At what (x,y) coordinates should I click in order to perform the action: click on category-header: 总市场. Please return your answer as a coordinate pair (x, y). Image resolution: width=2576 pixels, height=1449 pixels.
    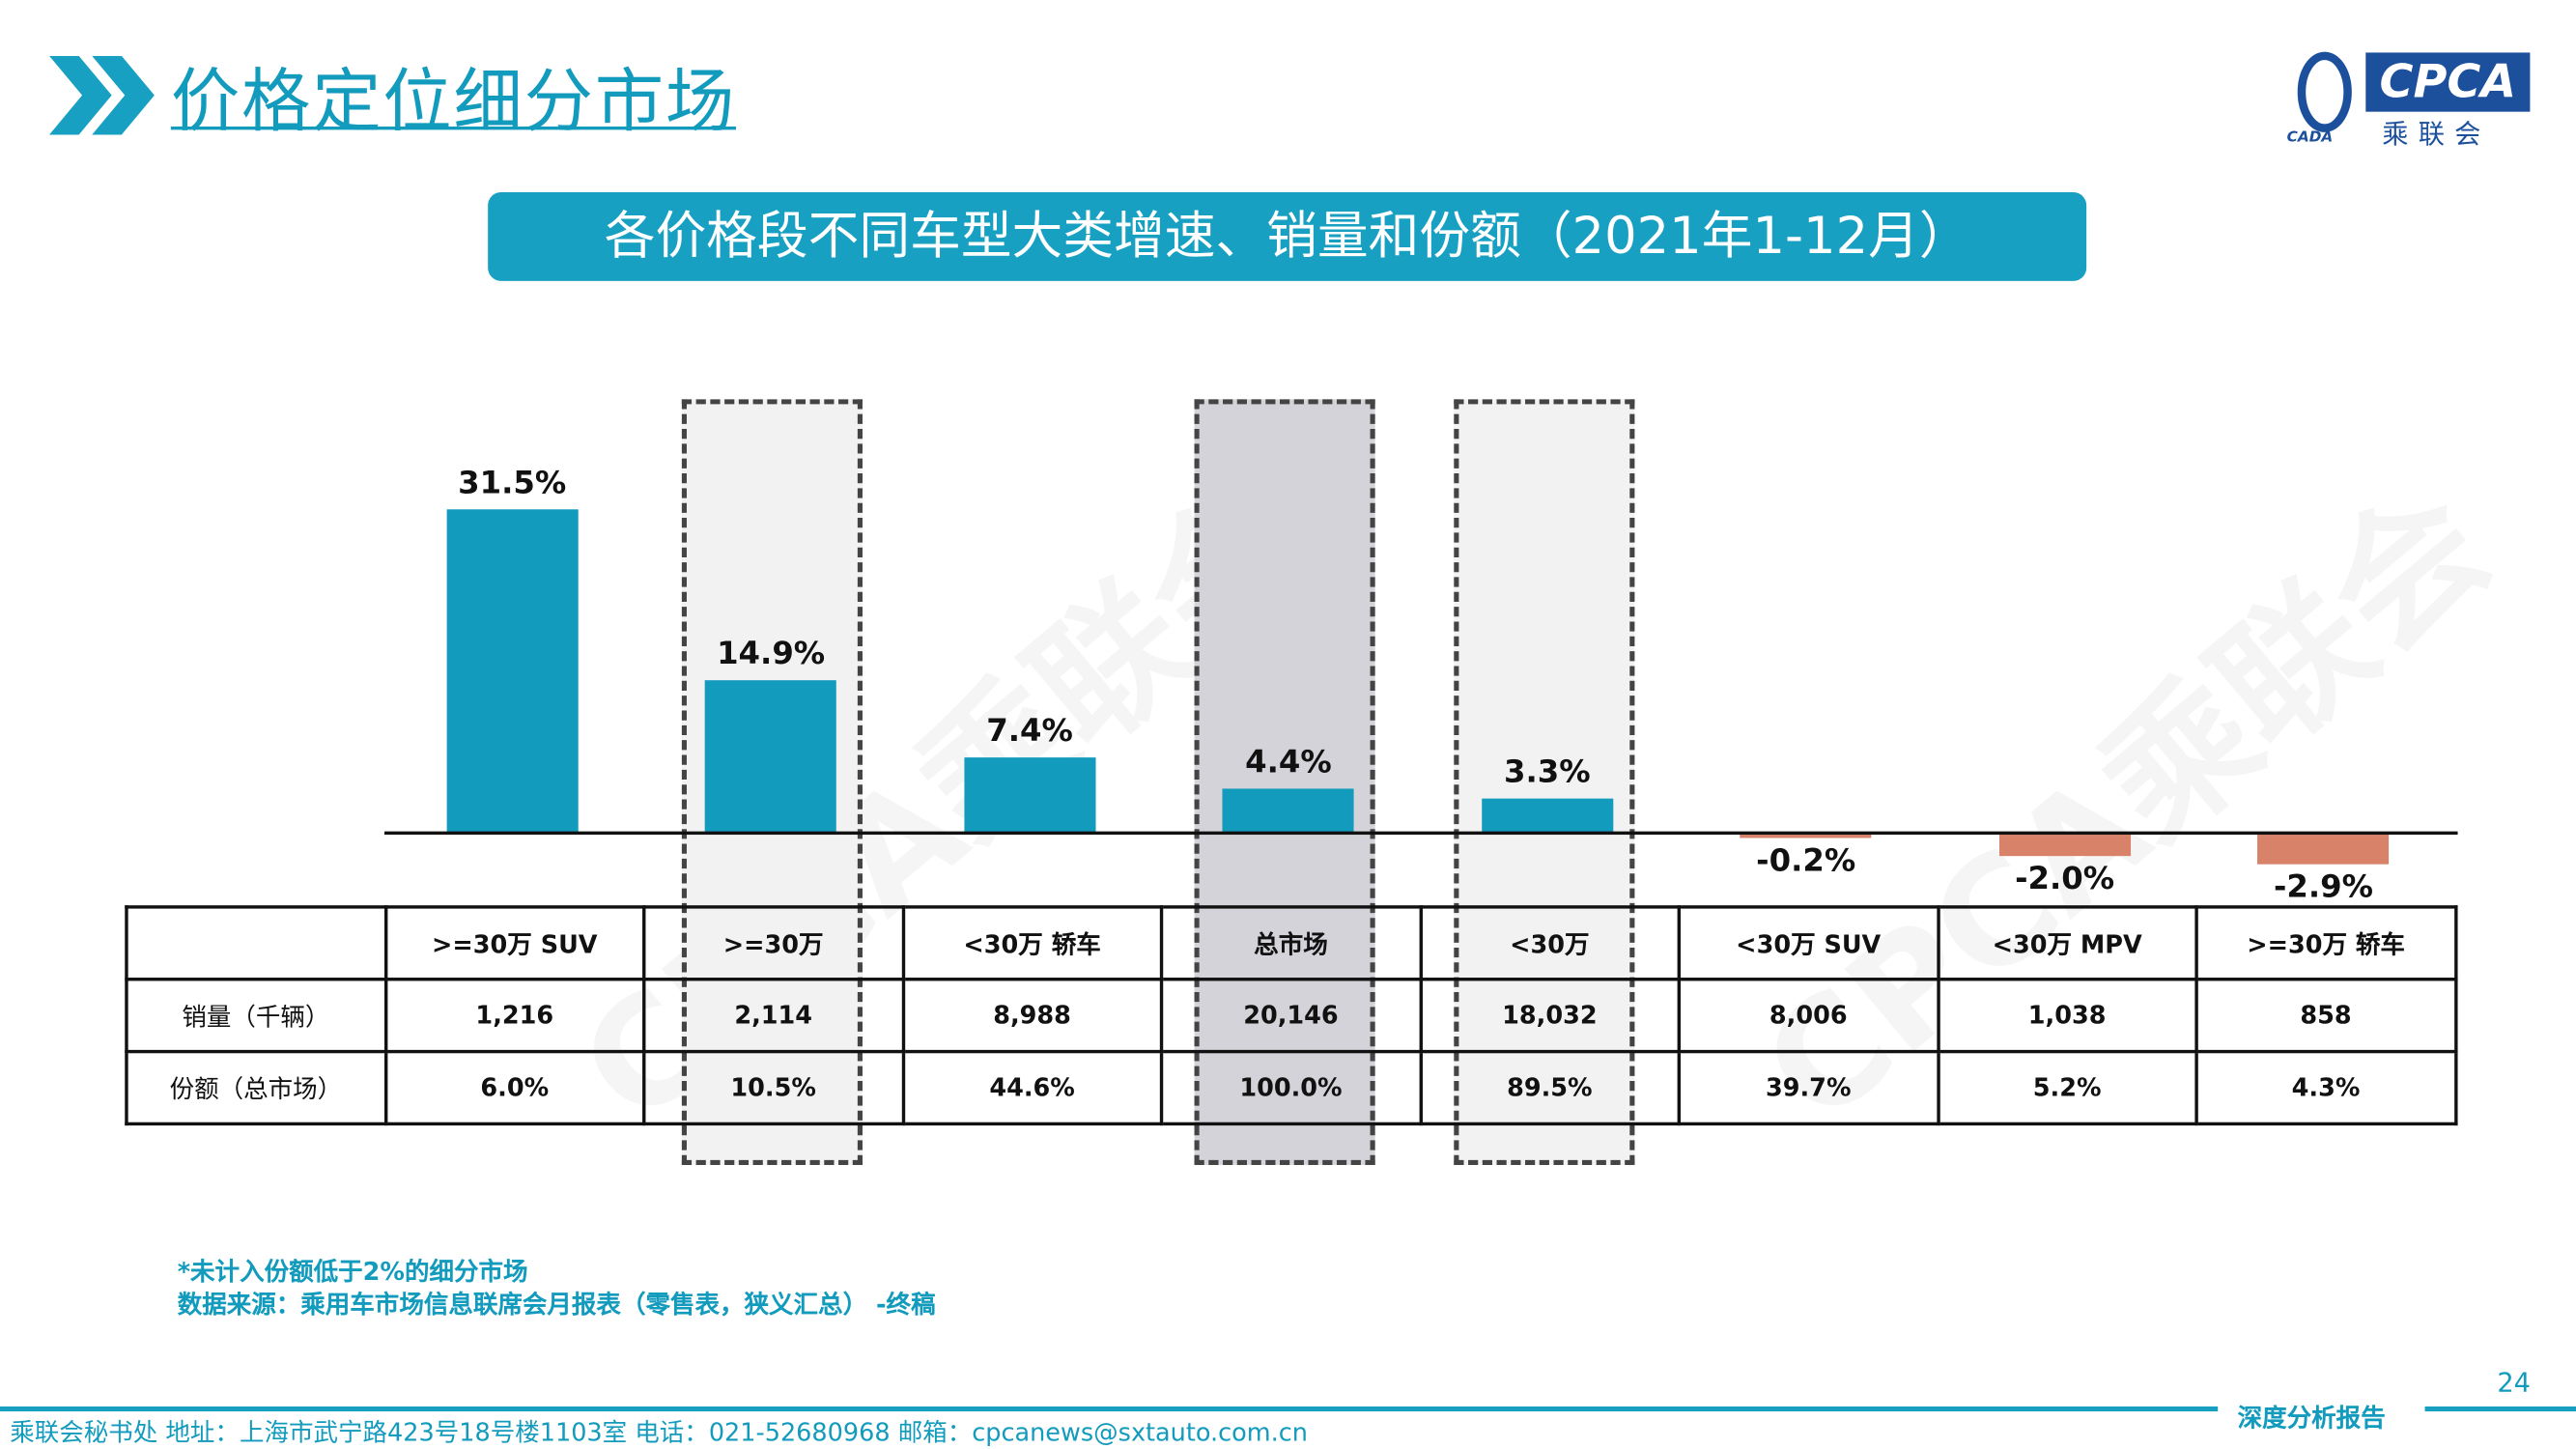
    Looking at the image, I should click on (1291, 943).